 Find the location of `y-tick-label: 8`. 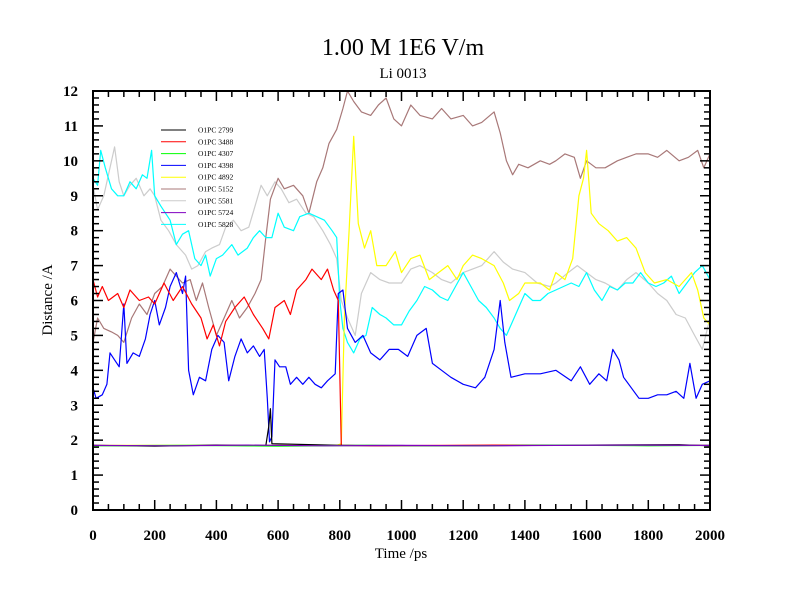

y-tick-label: 8 is located at coordinates (75, 232).